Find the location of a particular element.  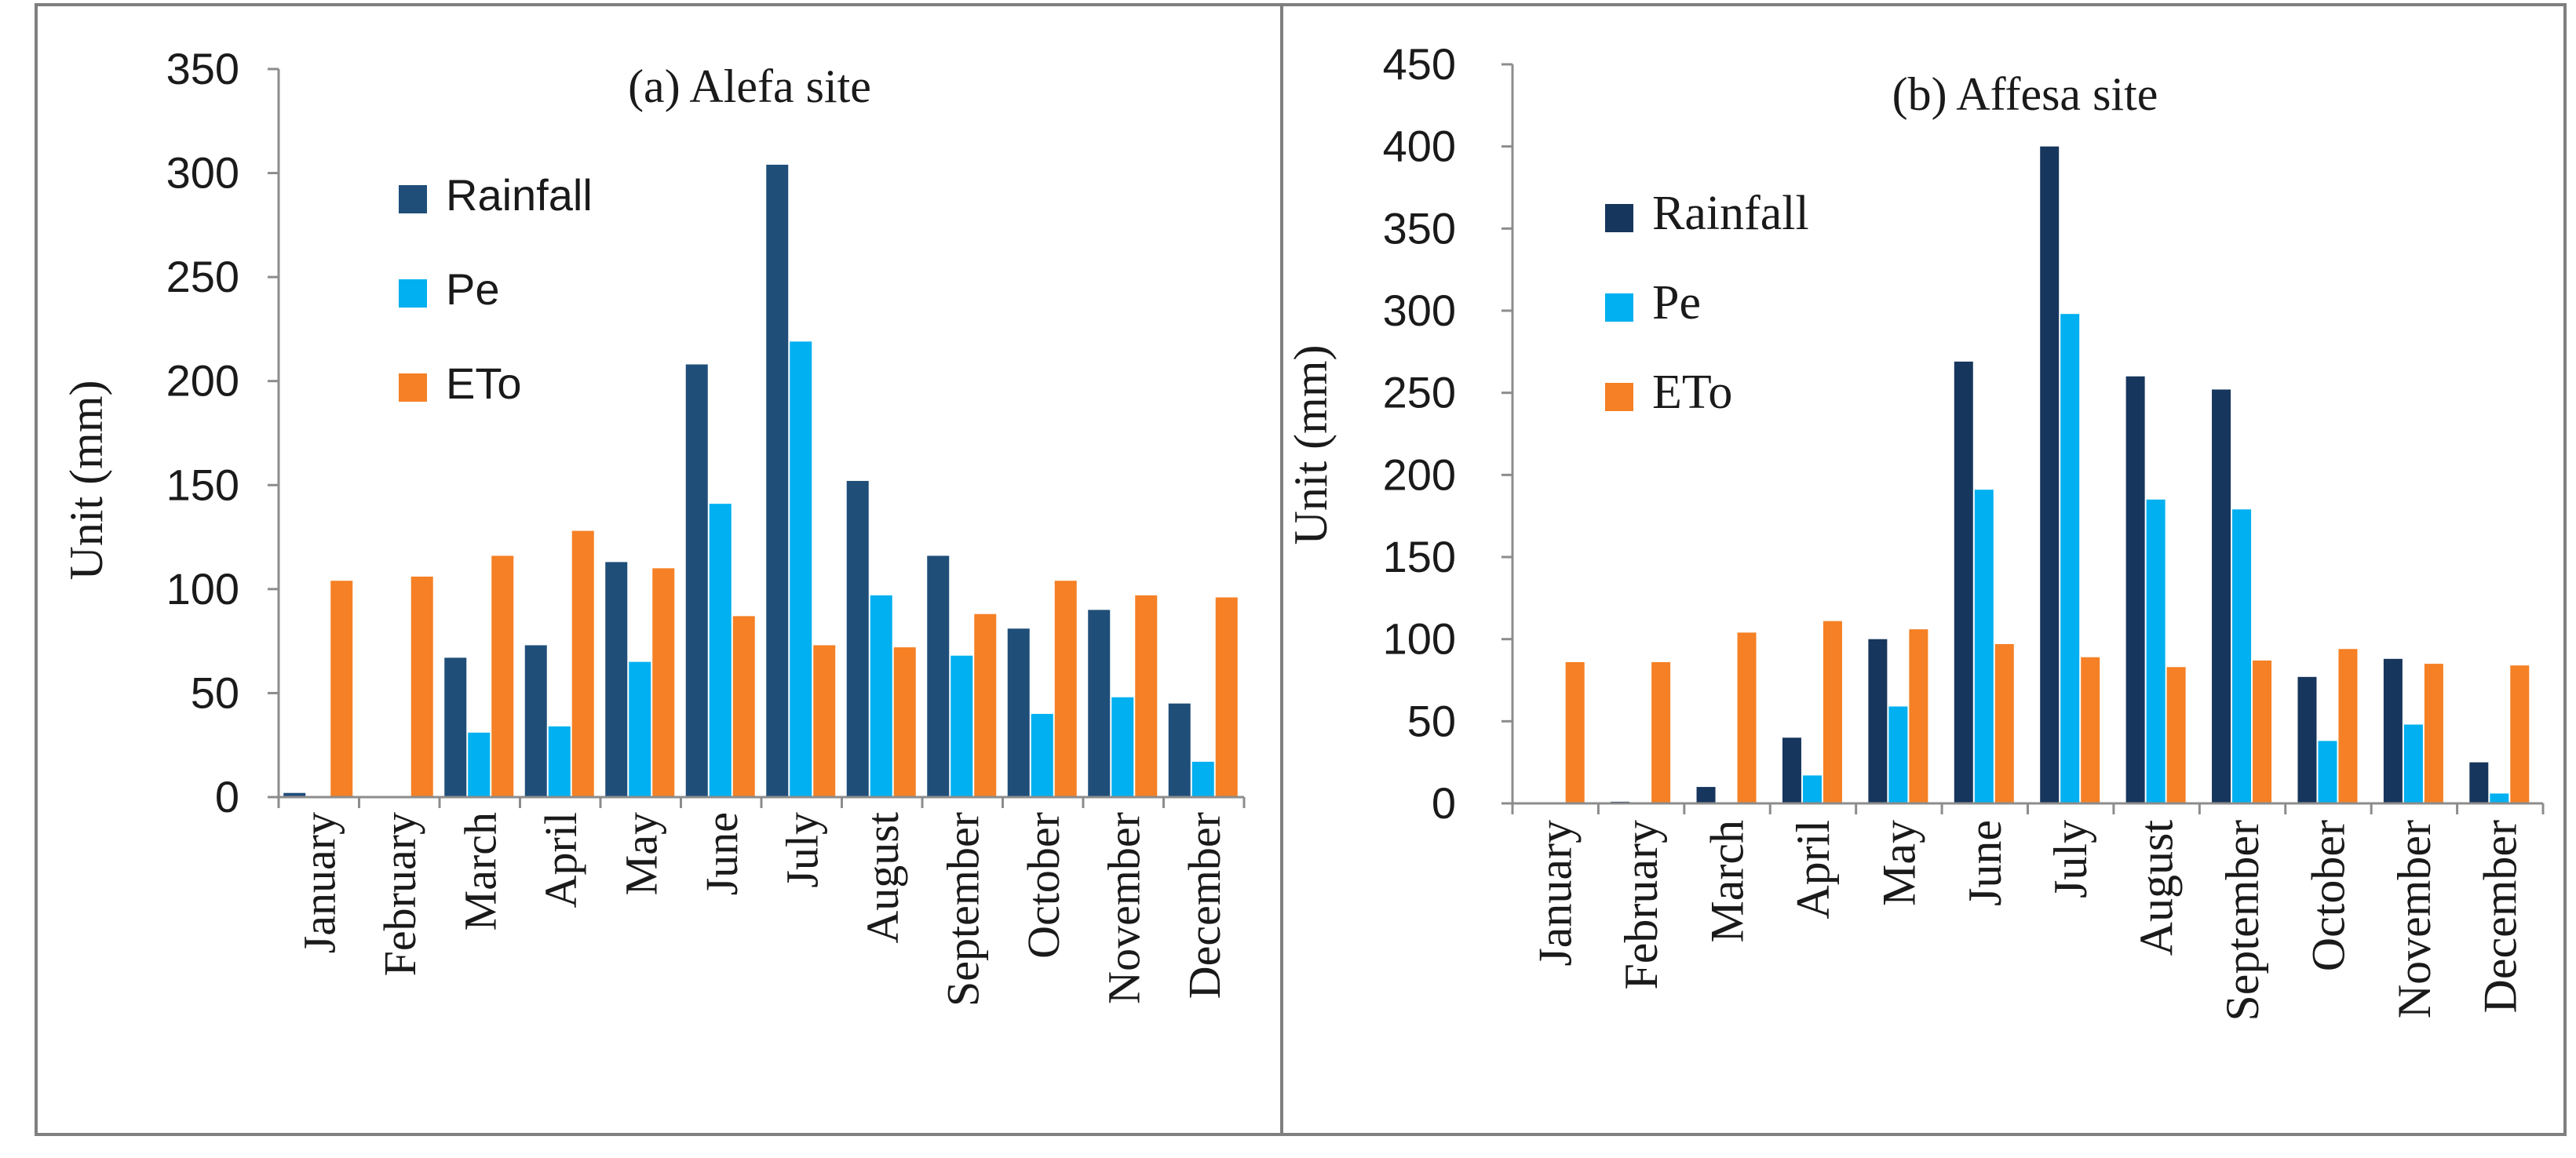

x-tick-label: November is located at coordinates (1123, 908).